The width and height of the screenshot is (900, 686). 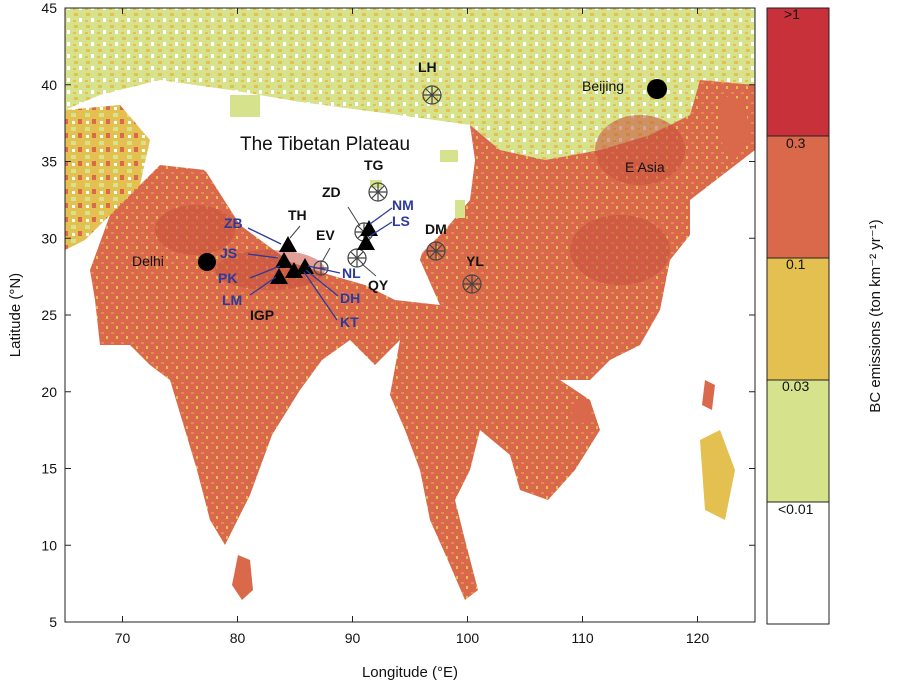 What do you see at coordinates (472, 284) in the screenshot?
I see `marker-yl` at bounding box center [472, 284].